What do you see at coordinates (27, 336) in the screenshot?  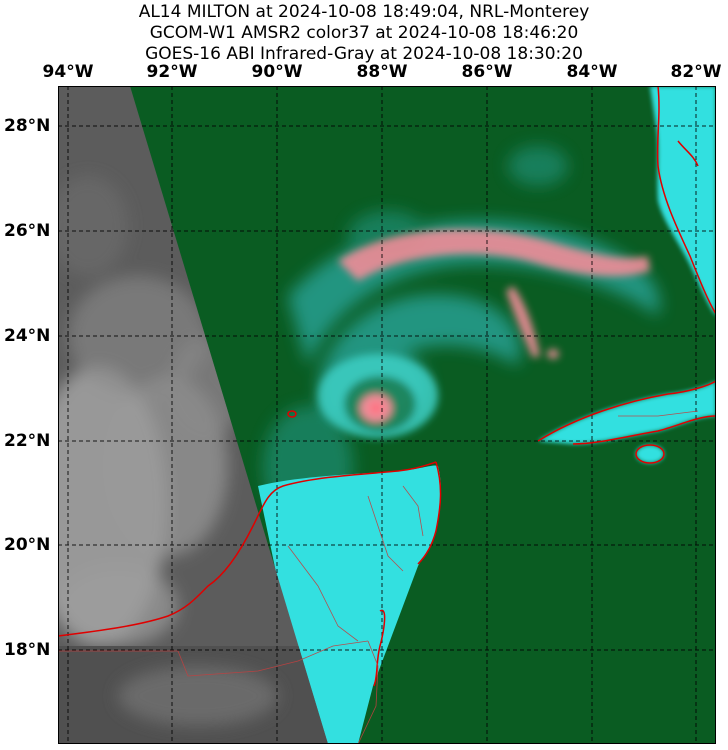 I see `lat-label-24n: 24°N` at bounding box center [27, 336].